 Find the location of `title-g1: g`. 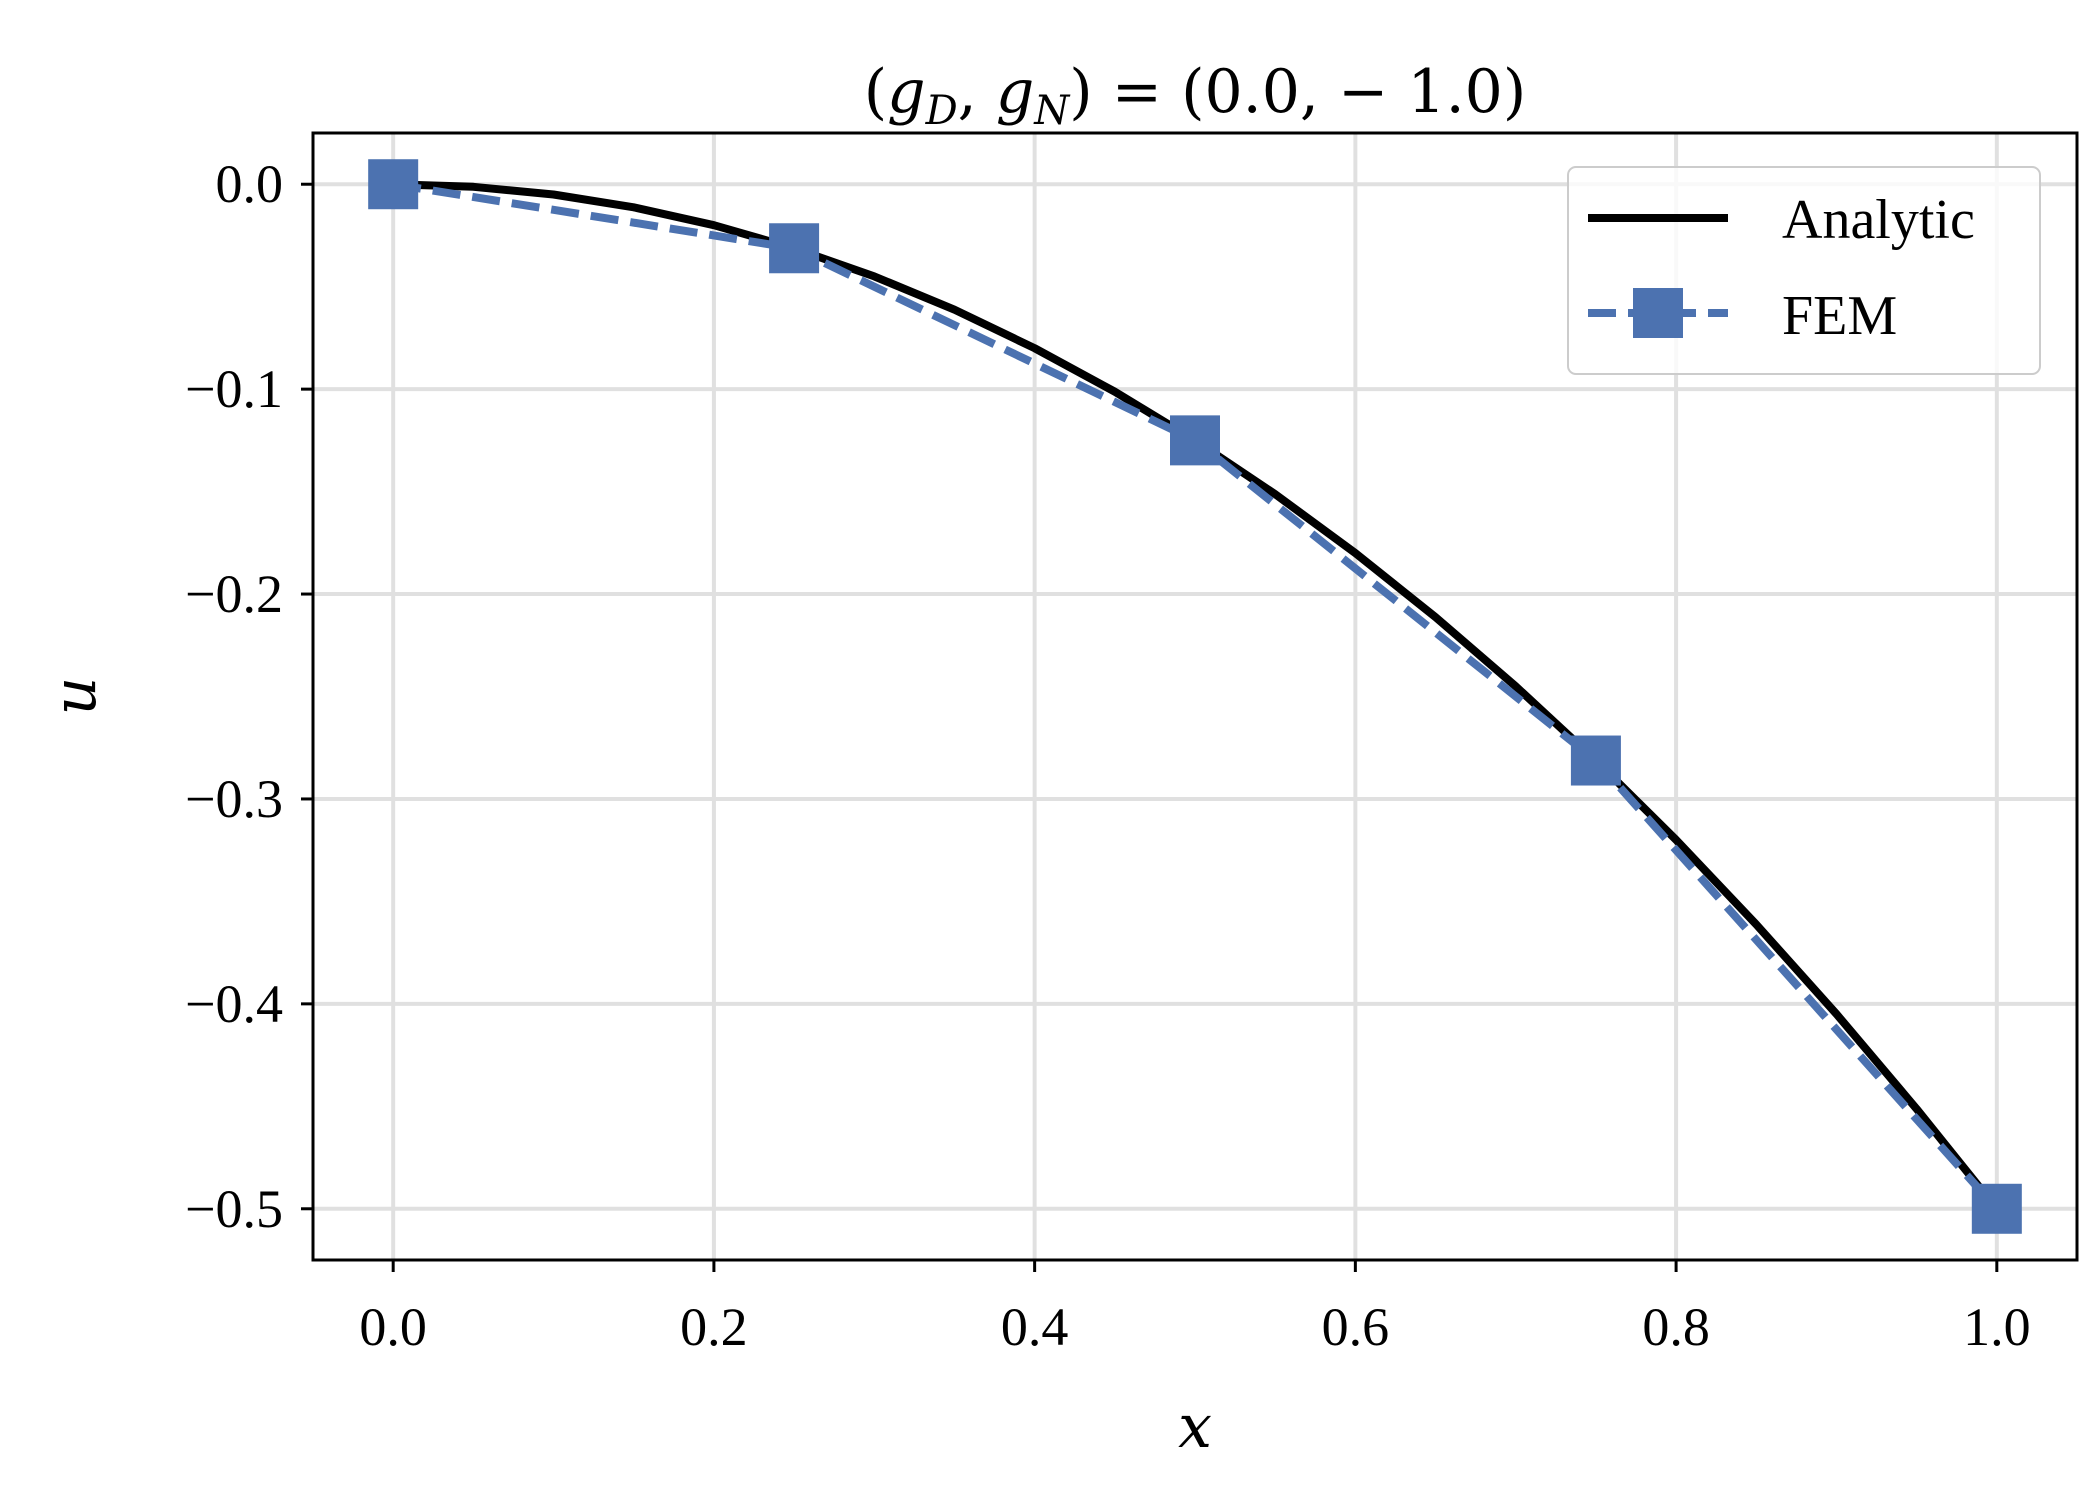

title-g1: g is located at coordinates (906, 92).